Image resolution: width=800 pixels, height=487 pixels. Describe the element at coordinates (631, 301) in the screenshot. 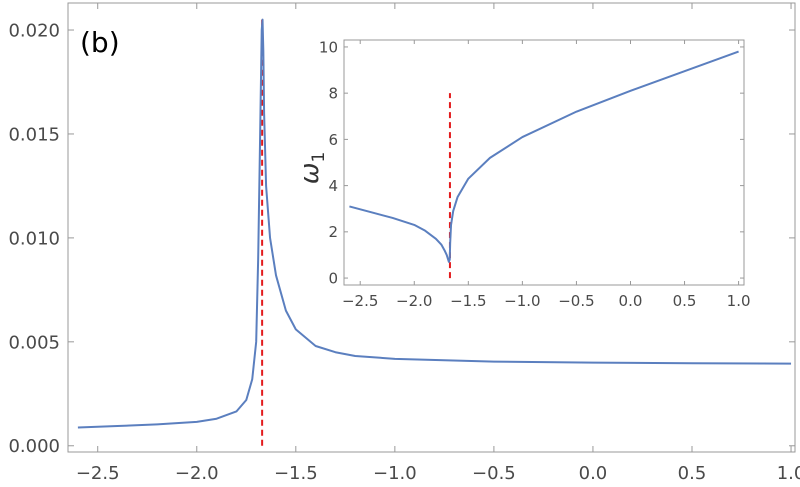

I see `inset-x-tick-label: 0.0` at that location.